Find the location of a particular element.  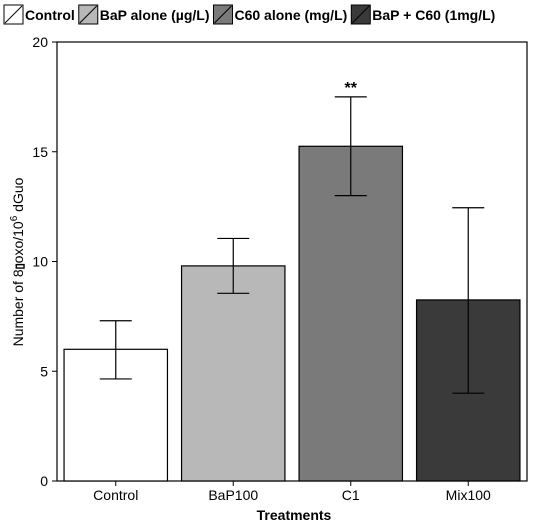

x-tick-label: BaP100 is located at coordinates (233, 495).